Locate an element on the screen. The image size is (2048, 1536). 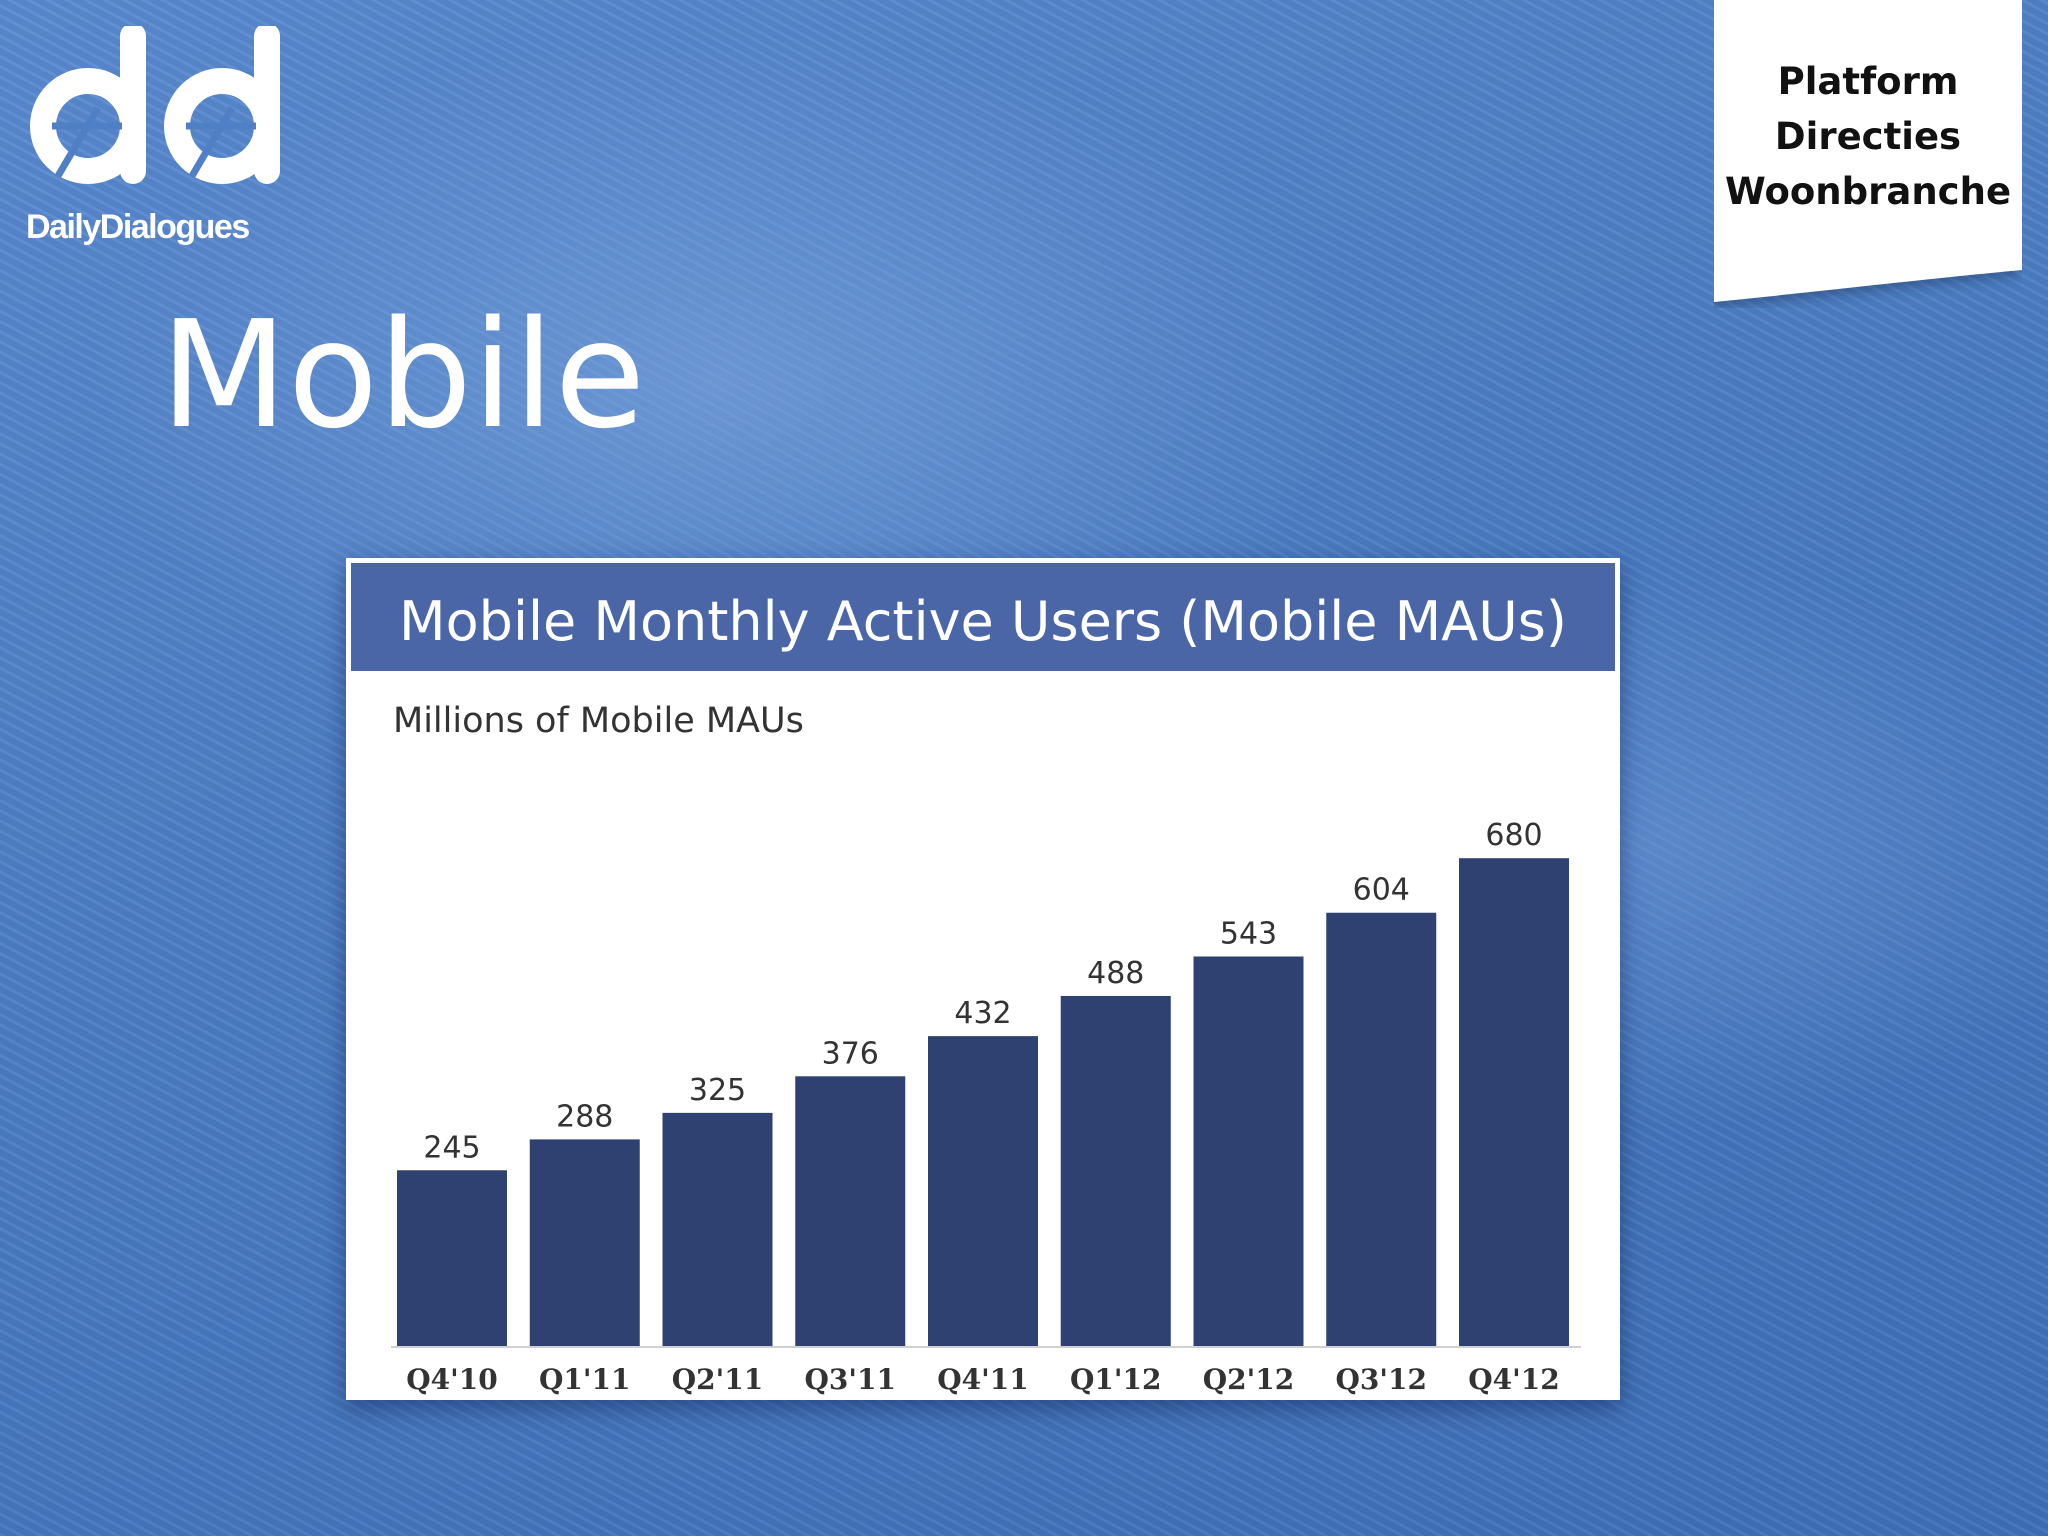
bar-value-label: 432 is located at coordinates (982, 1013).